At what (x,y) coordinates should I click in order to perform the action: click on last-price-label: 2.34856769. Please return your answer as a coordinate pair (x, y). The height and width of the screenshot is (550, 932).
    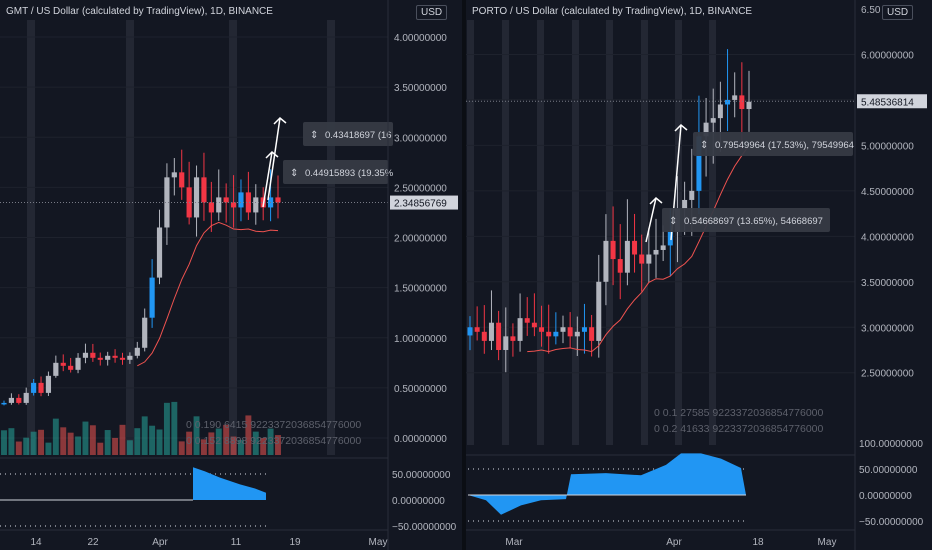
    Looking at the image, I should click on (420, 204).